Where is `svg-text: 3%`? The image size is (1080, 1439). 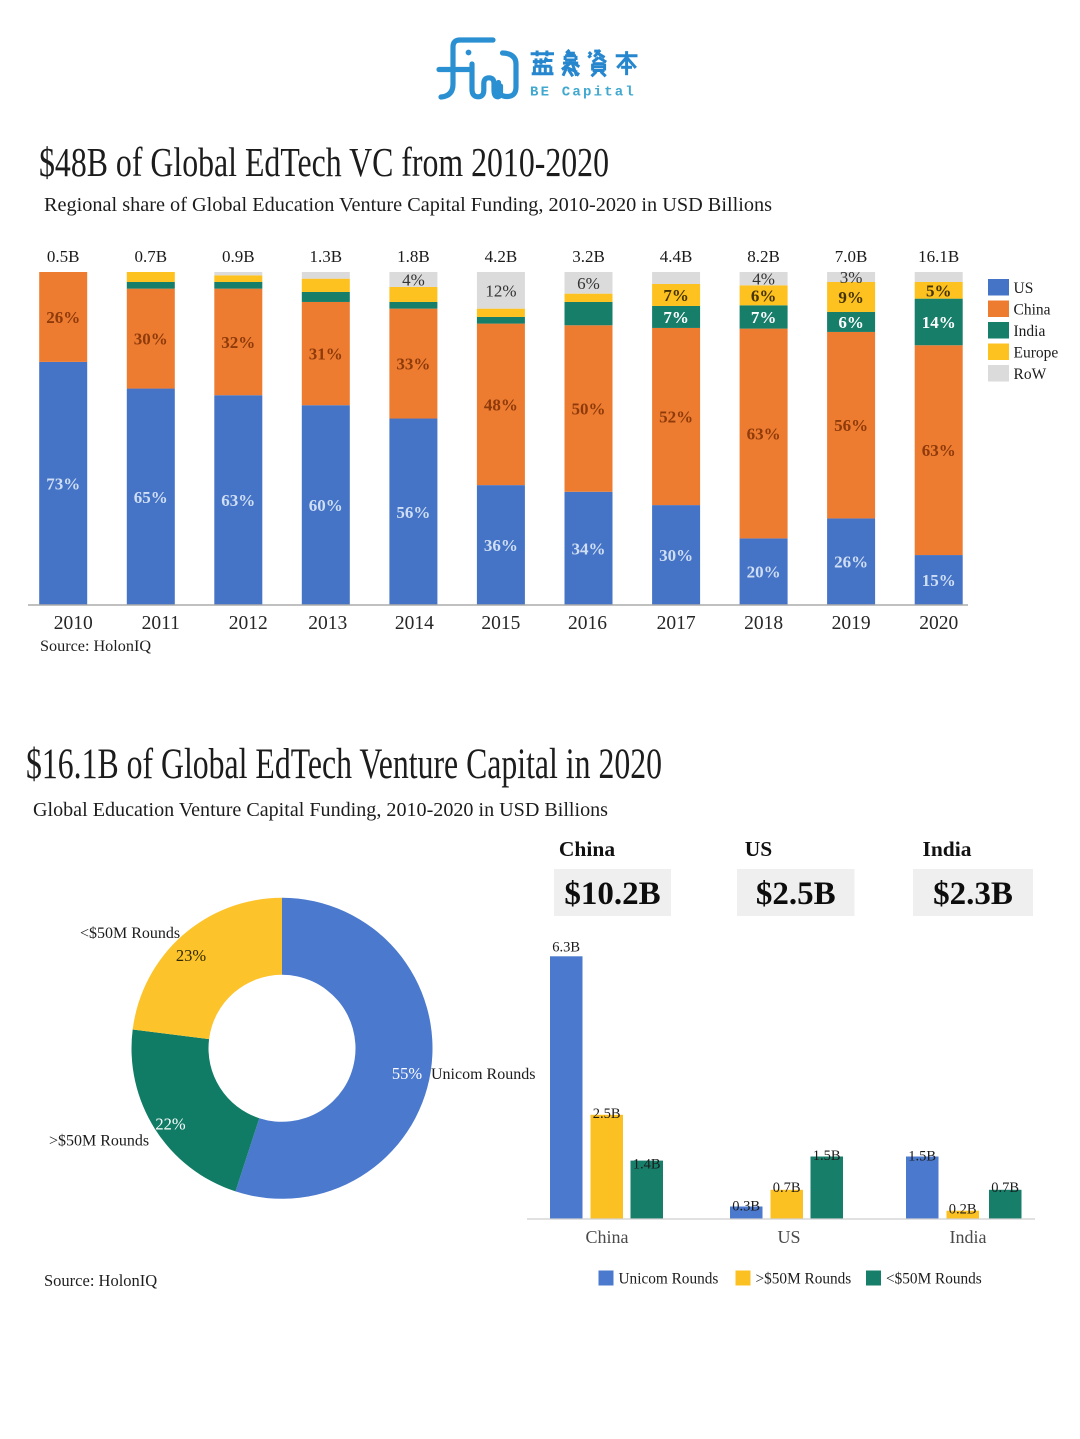
svg-text: 3% is located at coordinates (851, 277).